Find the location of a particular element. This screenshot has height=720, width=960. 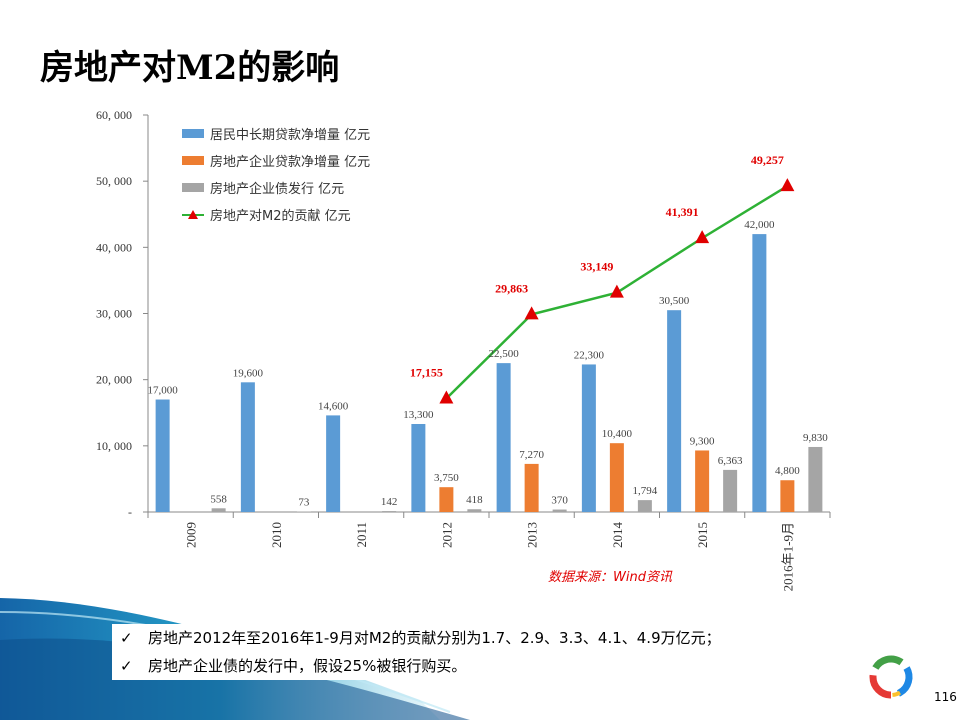

y-tick-label: 60, 000 is located at coordinates (114, 115).